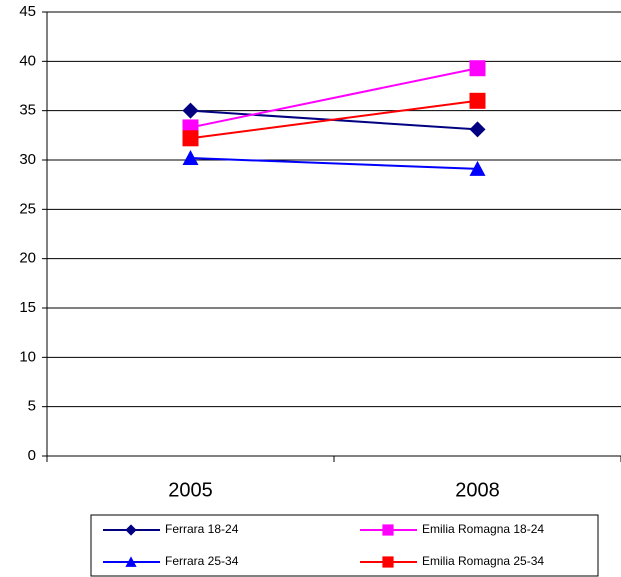 The width and height of the screenshot is (621, 577). Describe the element at coordinates (32, 406) in the screenshot. I see `y-tick-label: 5` at that location.